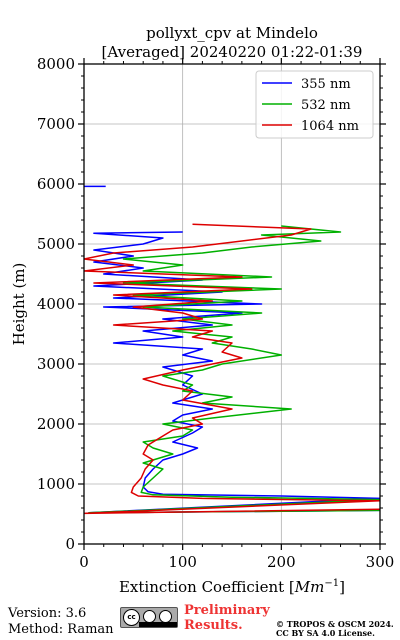 The height and width of the screenshot is (640, 400). Describe the element at coordinates (232, 52) in the screenshot. I see `chart-subtitle: [Averaged] 20240220 01:22-01:39` at that location.